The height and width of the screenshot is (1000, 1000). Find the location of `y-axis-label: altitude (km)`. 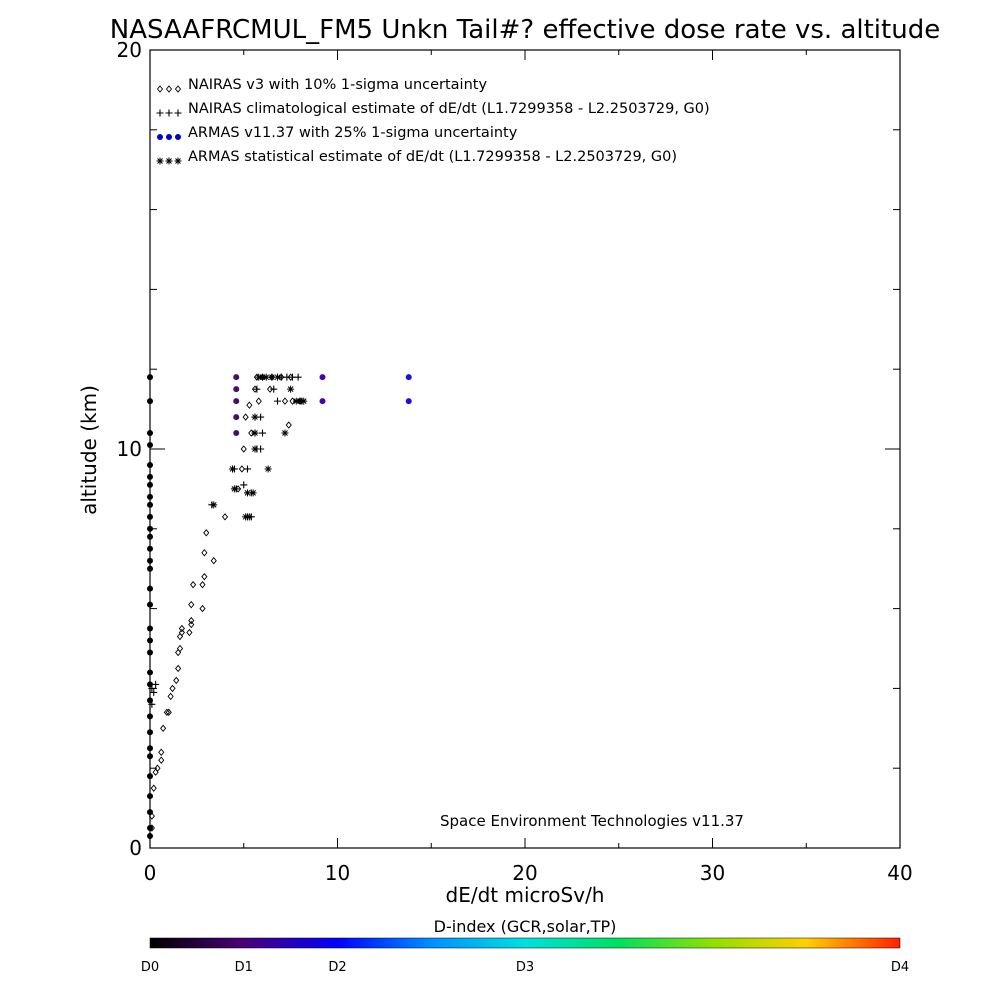

y-axis-label: altitude (km) is located at coordinates (89, 450).